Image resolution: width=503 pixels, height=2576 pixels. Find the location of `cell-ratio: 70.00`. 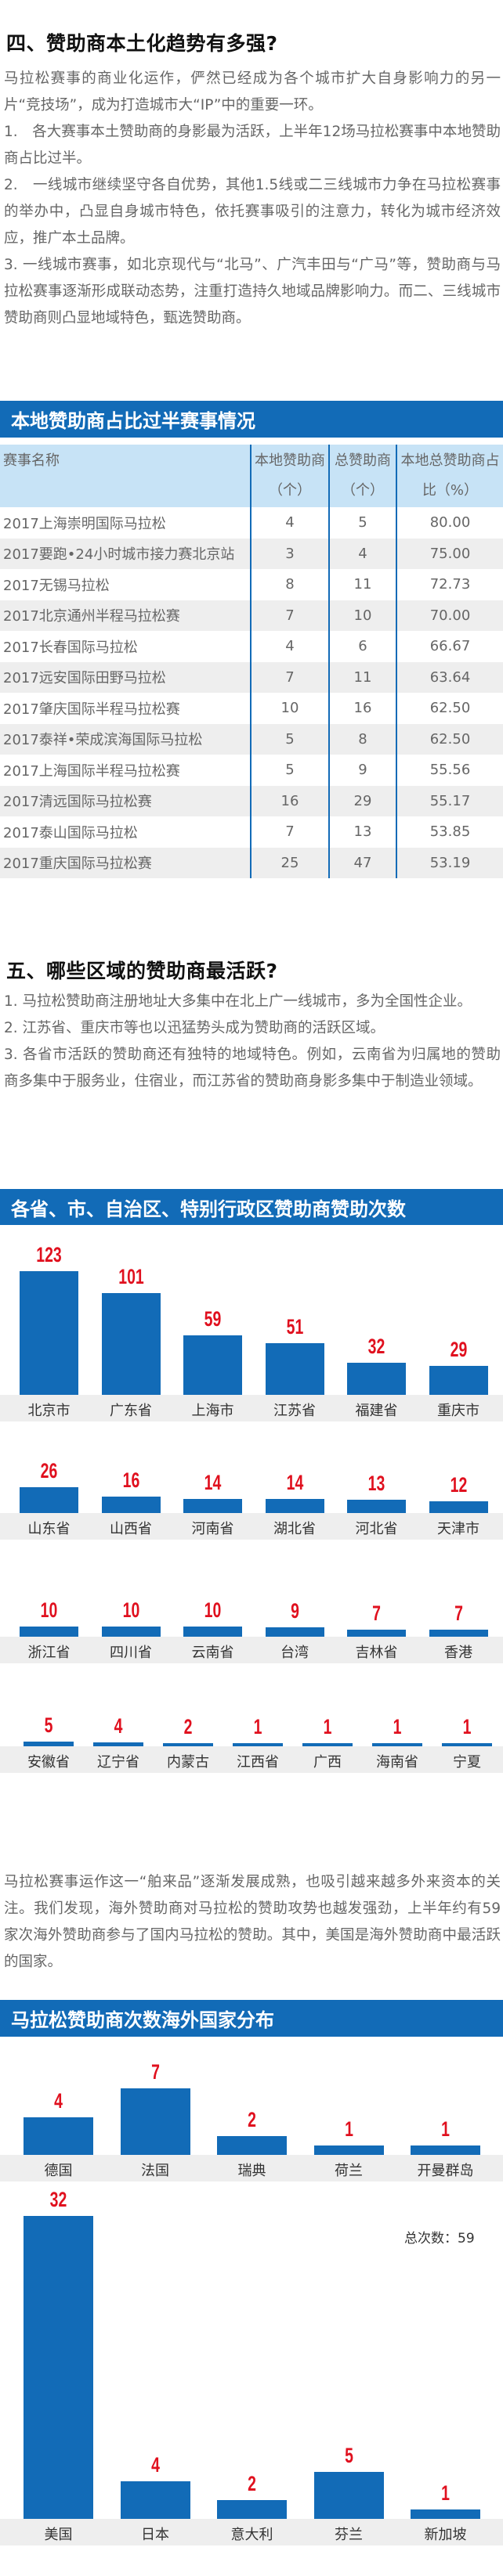

cell-ratio: 70.00 is located at coordinates (450, 615).